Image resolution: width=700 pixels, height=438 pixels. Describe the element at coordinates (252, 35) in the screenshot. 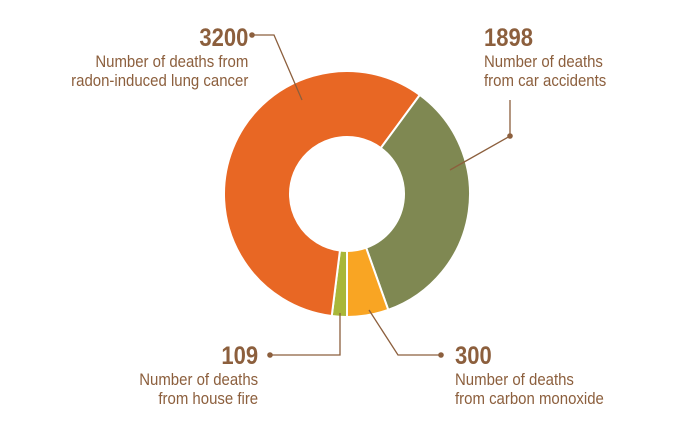

I see `leader-radon-dot` at that location.